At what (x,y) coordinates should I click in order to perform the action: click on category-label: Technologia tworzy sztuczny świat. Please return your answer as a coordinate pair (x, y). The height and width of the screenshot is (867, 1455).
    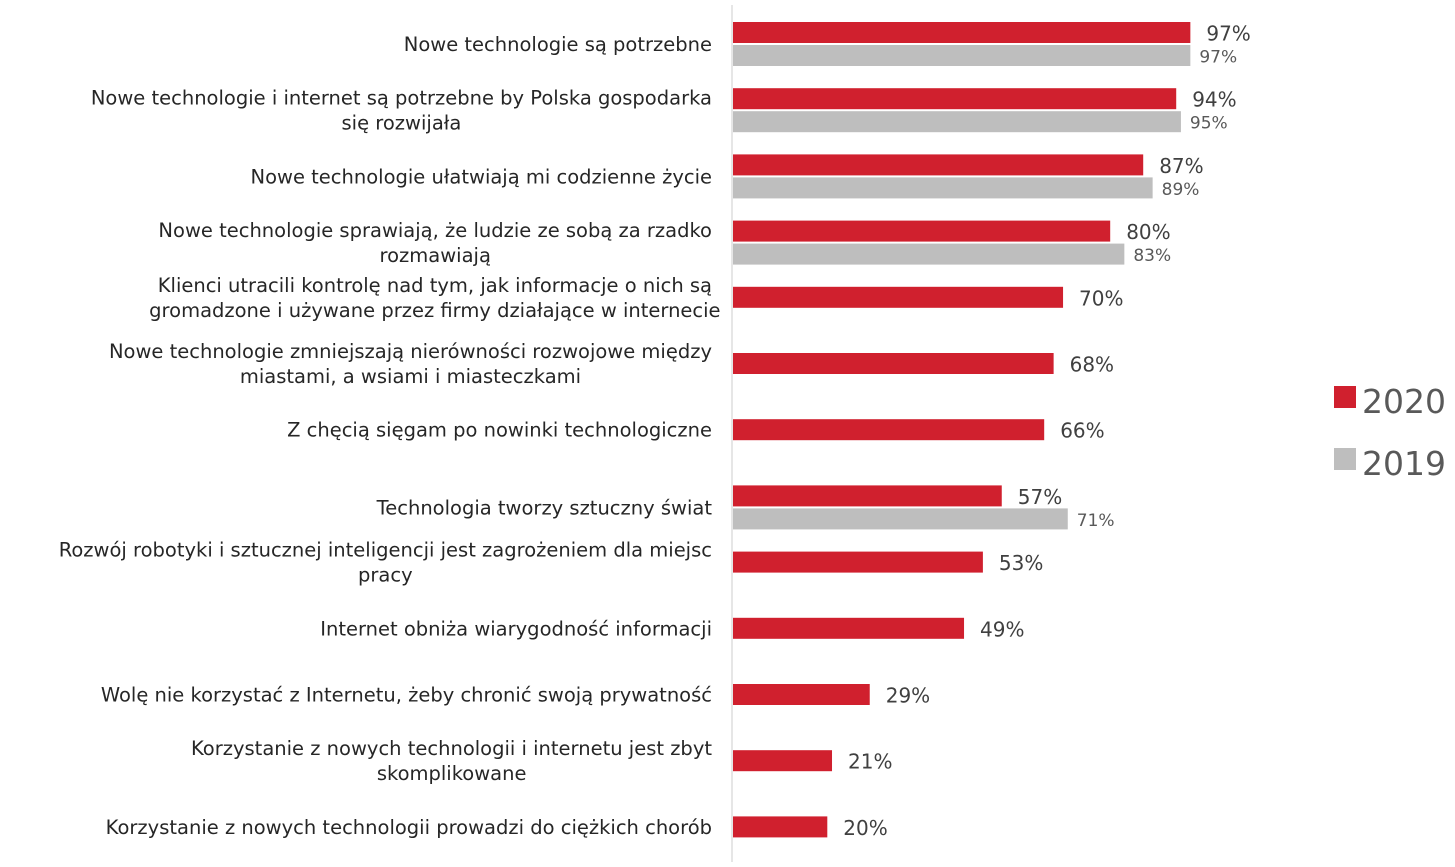
    Looking at the image, I should click on (544, 507).